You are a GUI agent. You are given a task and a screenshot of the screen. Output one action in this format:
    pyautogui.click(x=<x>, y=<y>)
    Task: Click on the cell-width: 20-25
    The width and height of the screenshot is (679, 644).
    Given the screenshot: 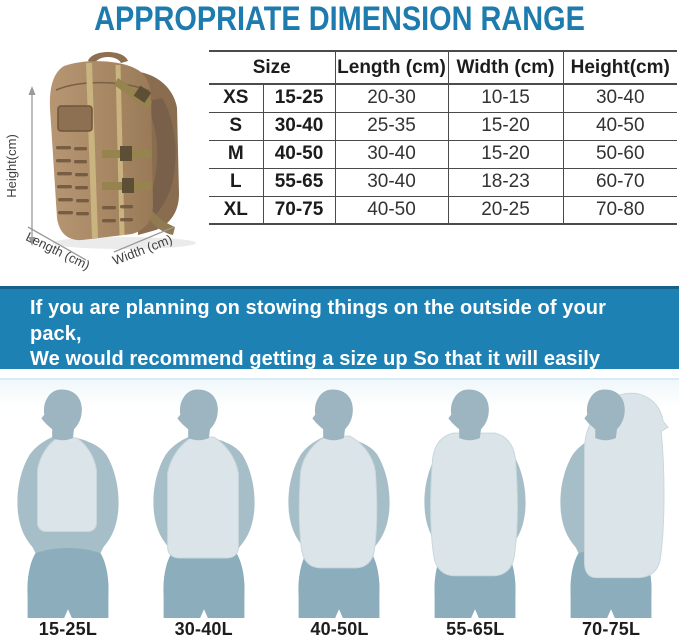 What is the action you would take?
    pyautogui.click(x=505, y=209)
    